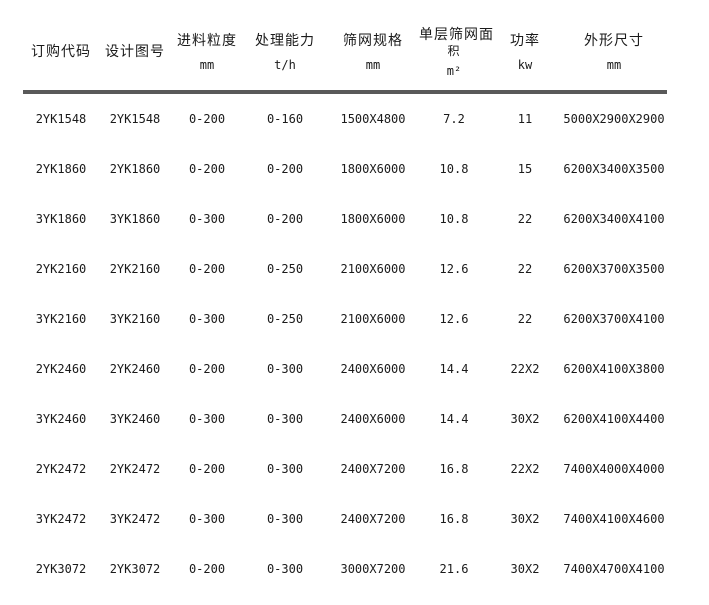  I want to click on table-cell: 0-250, so click(285, 319).